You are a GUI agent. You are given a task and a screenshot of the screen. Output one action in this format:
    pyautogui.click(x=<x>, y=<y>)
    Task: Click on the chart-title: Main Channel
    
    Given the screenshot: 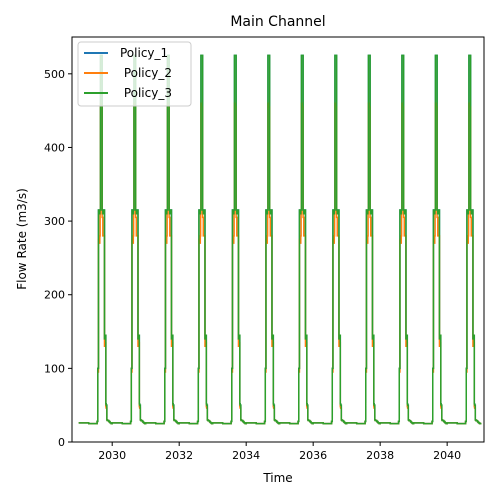 What is the action you would take?
    pyautogui.click(x=277, y=22)
    